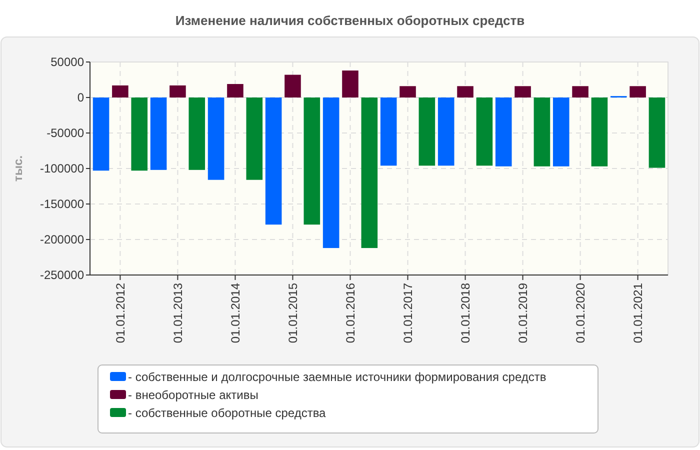  I want to click on x-tick-label: 01.01.2017, so click(407, 313).